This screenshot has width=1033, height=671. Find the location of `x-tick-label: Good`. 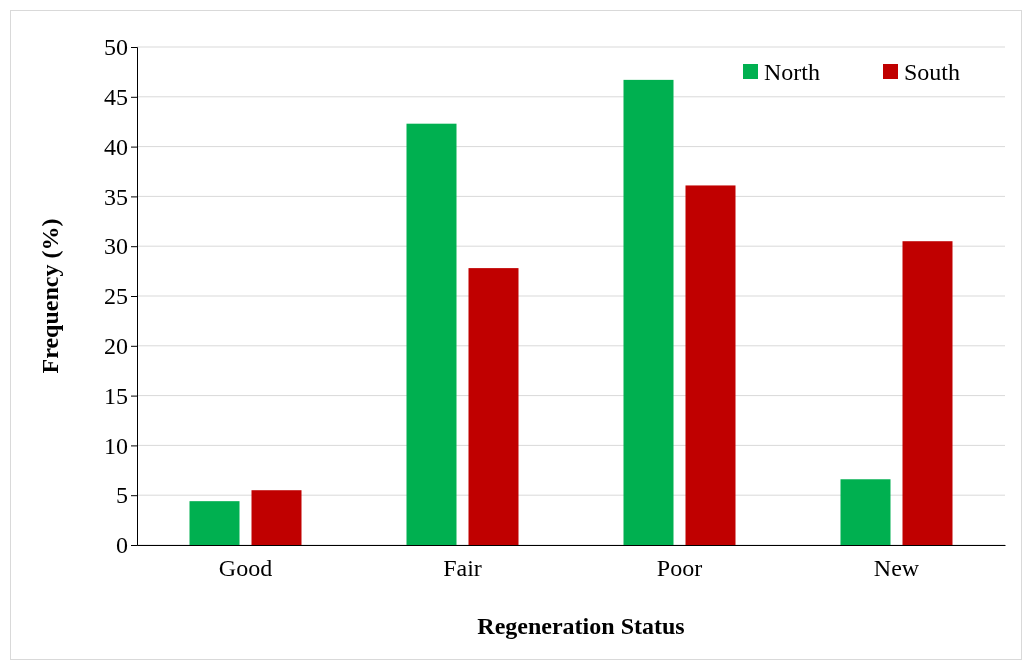

x-tick-label: Good is located at coordinates (245, 568).